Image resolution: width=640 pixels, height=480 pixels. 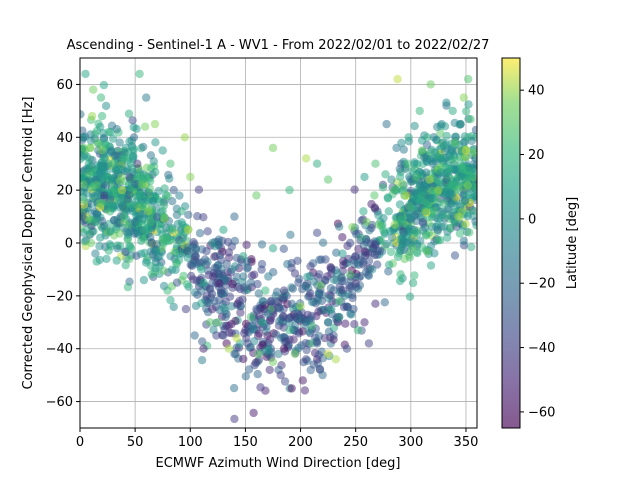 What do you see at coordinates (410, 442) in the screenshot?
I see `x-tick-label: 300` at bounding box center [410, 442].